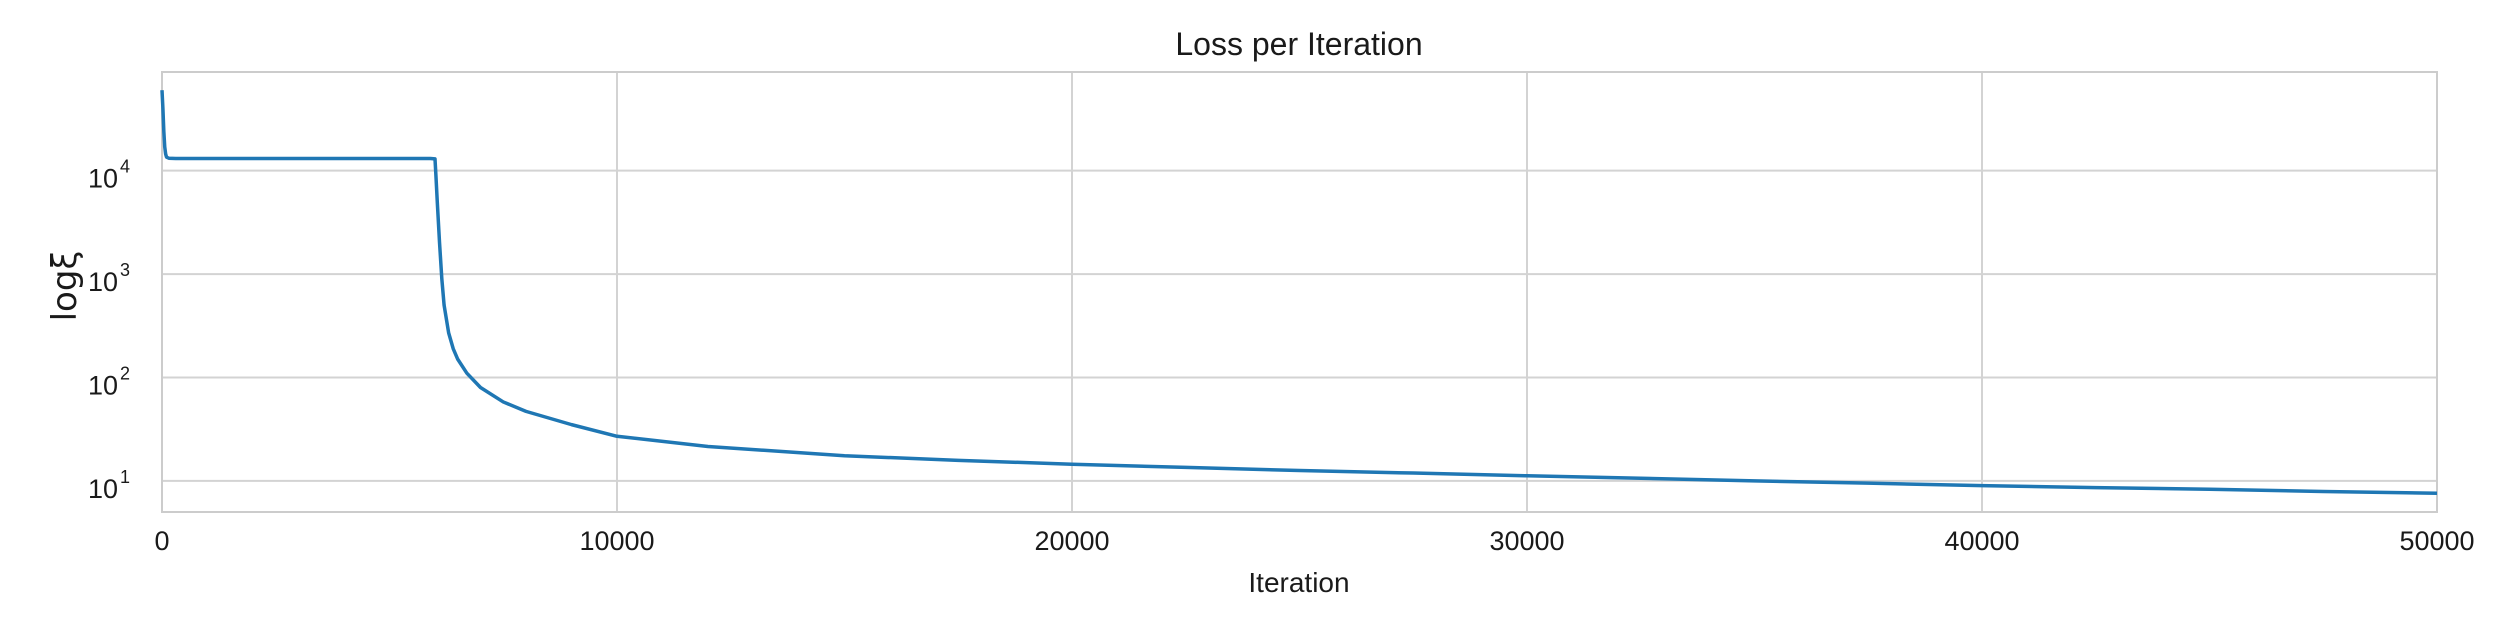  Describe the element at coordinates (616, 541) in the screenshot. I see `x-tick-label: 10000` at that location.